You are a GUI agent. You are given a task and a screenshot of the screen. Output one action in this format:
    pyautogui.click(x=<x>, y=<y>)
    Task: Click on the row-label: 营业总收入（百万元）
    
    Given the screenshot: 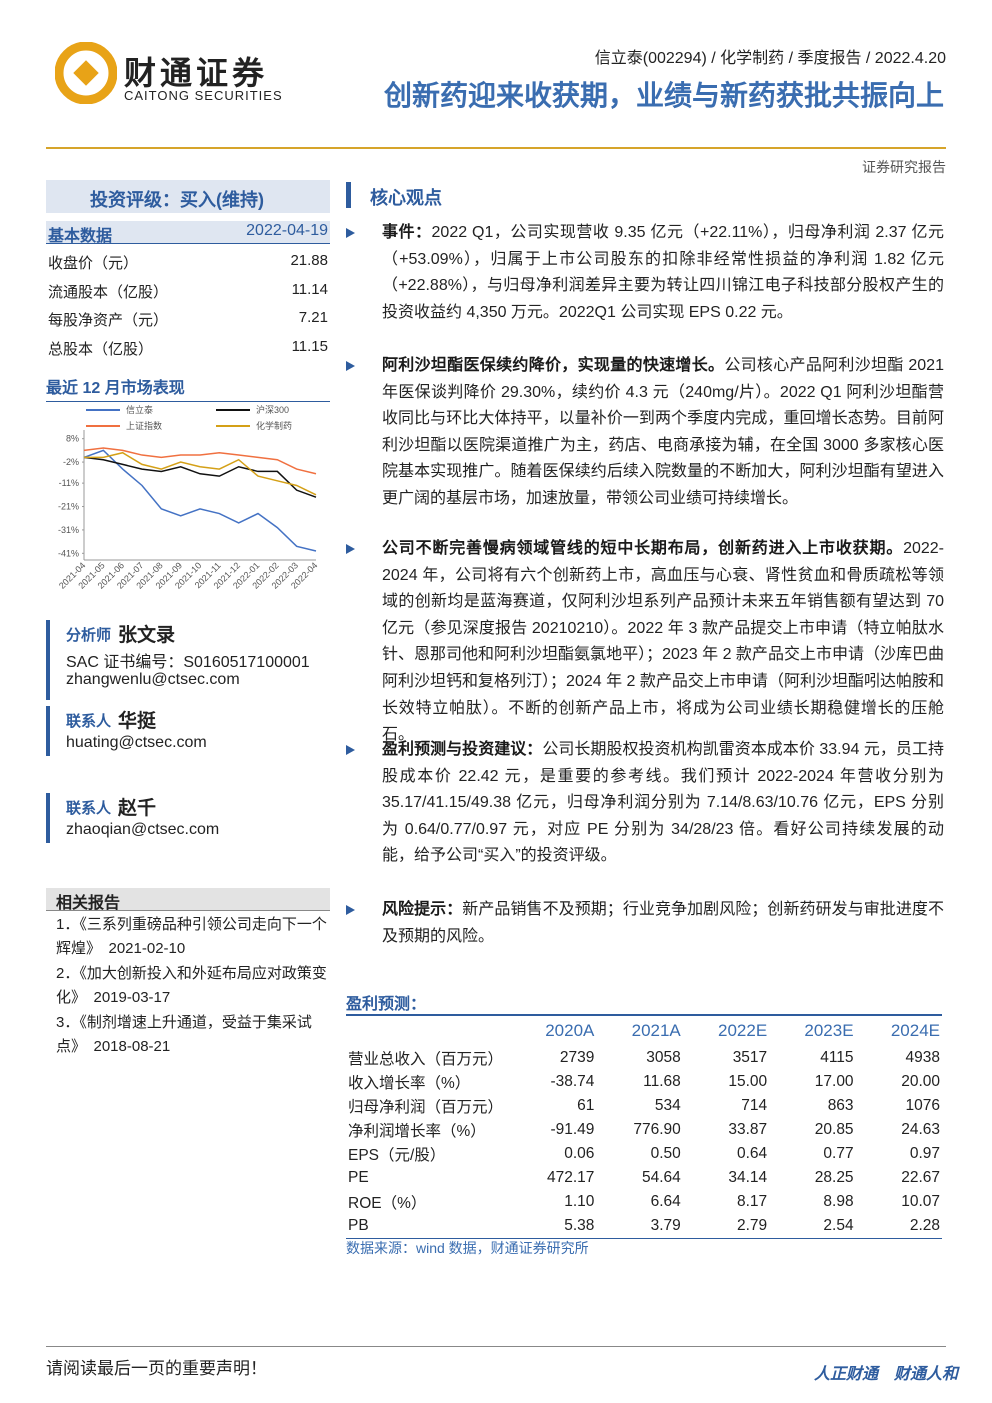 What is the action you would take?
    pyautogui.click(x=426, y=1059)
    